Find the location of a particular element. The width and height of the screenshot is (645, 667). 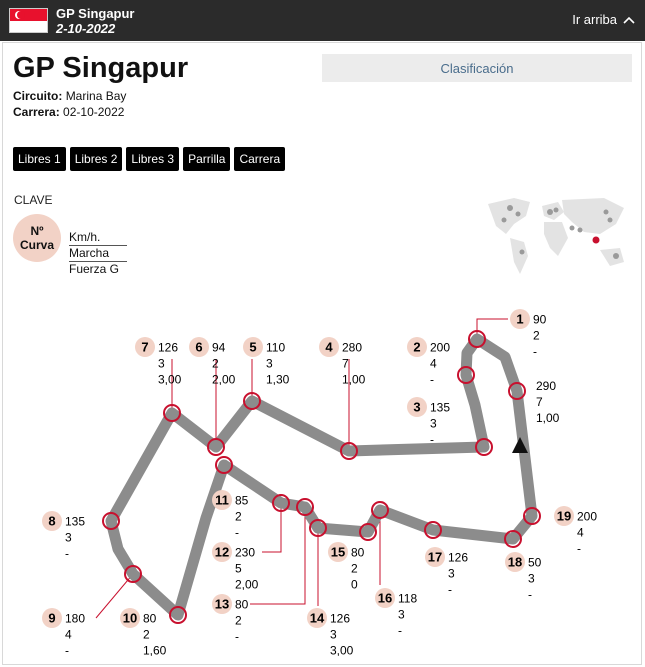

key-curve: Curva is located at coordinates (36, 245).